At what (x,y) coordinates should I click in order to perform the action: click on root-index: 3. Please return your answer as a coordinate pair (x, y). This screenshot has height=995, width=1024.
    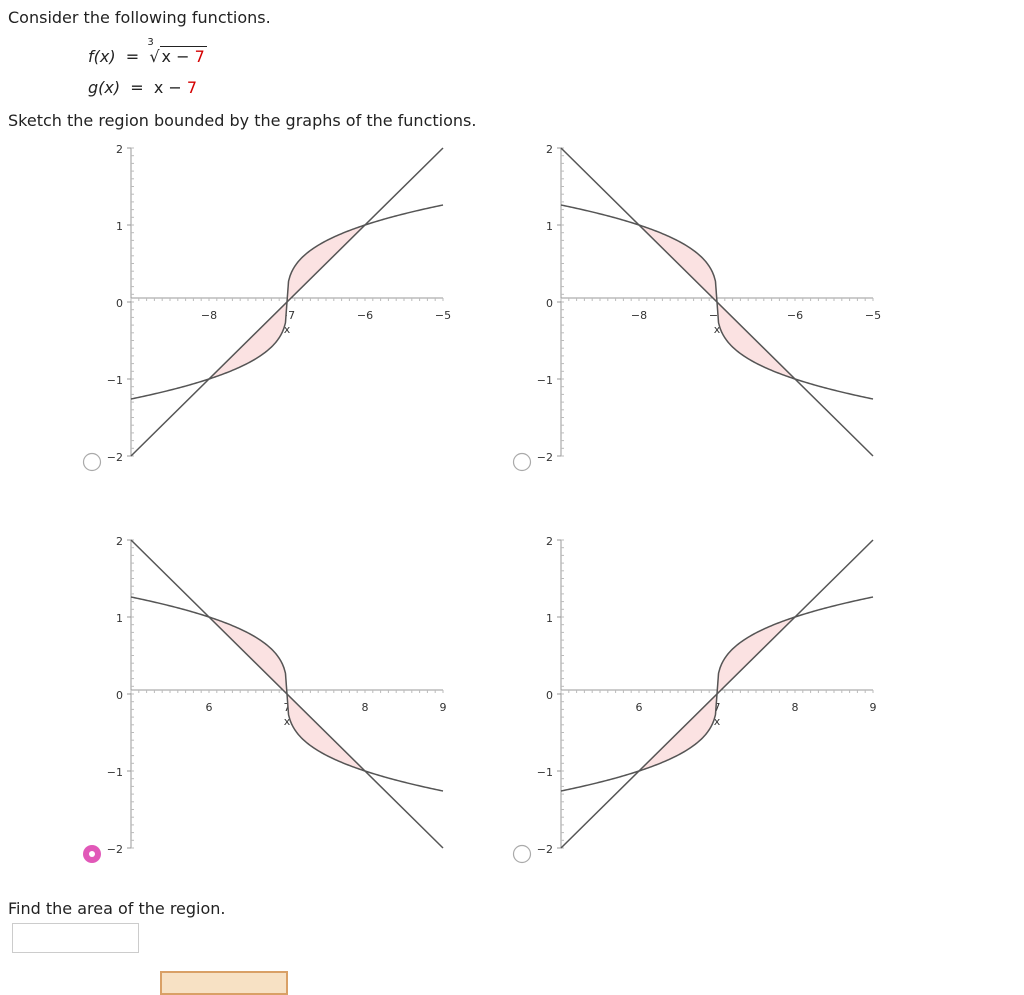
    Looking at the image, I should click on (150, 42).